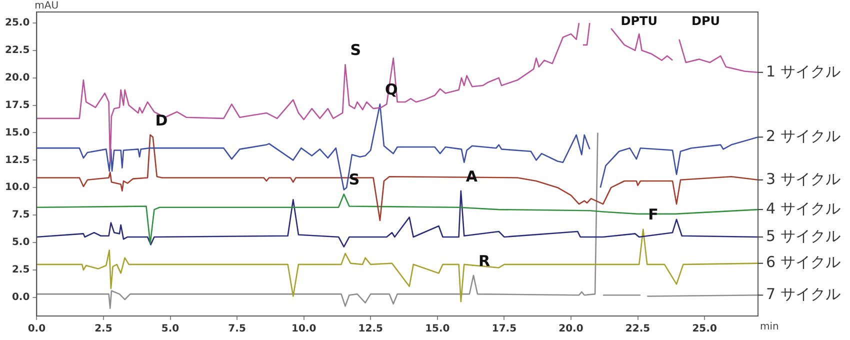 The height and width of the screenshot is (340, 850). Describe the element at coordinates (803, 208) in the screenshot. I see `series-label: 4 サイクル` at that location.